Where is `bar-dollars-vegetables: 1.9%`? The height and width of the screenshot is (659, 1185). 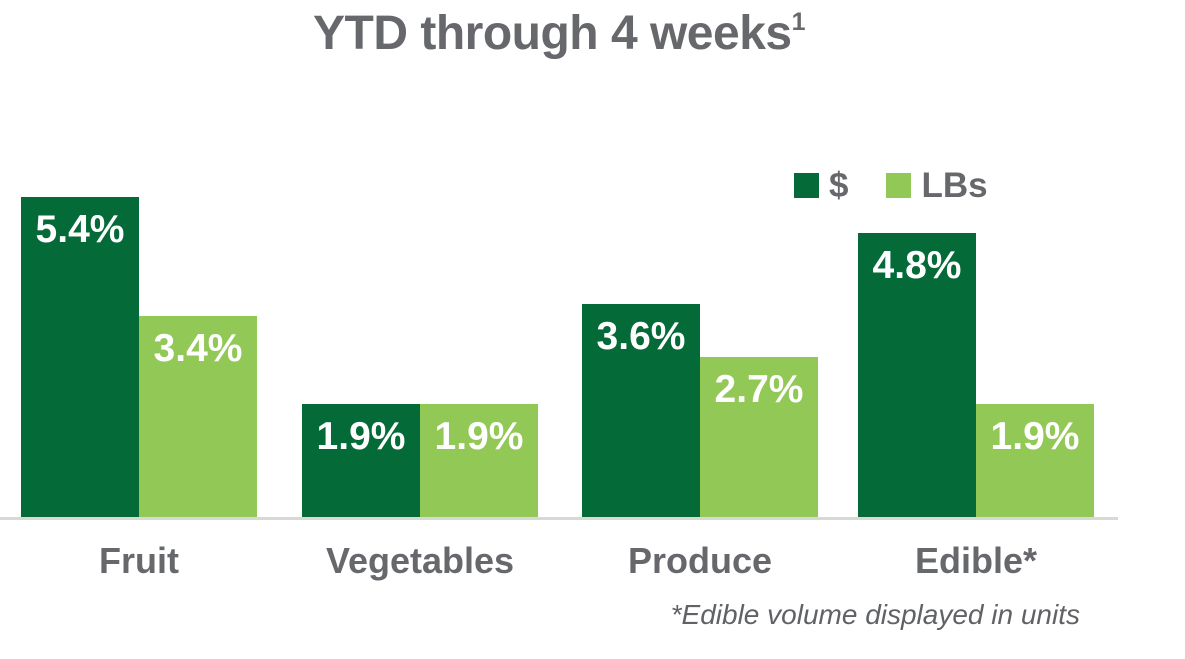
bar-dollars-vegetables: 1.9% is located at coordinates (361, 460).